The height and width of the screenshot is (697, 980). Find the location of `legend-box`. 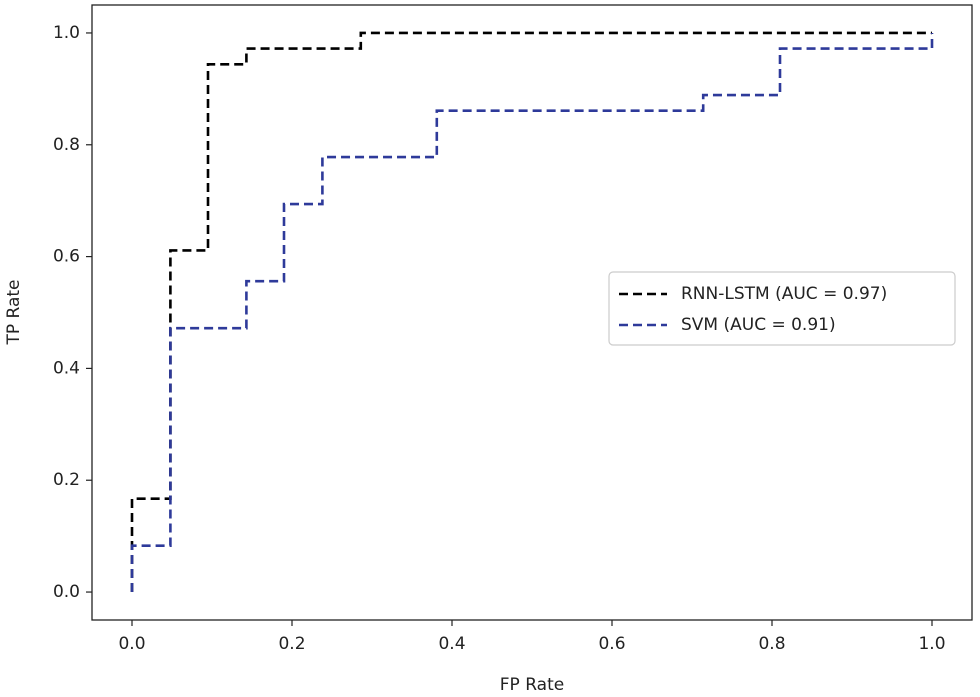

legend-box is located at coordinates (782, 308).